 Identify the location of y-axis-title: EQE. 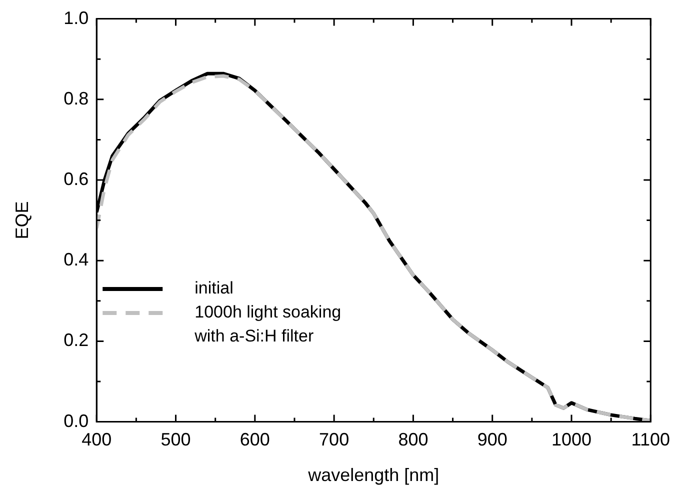
(22, 220).